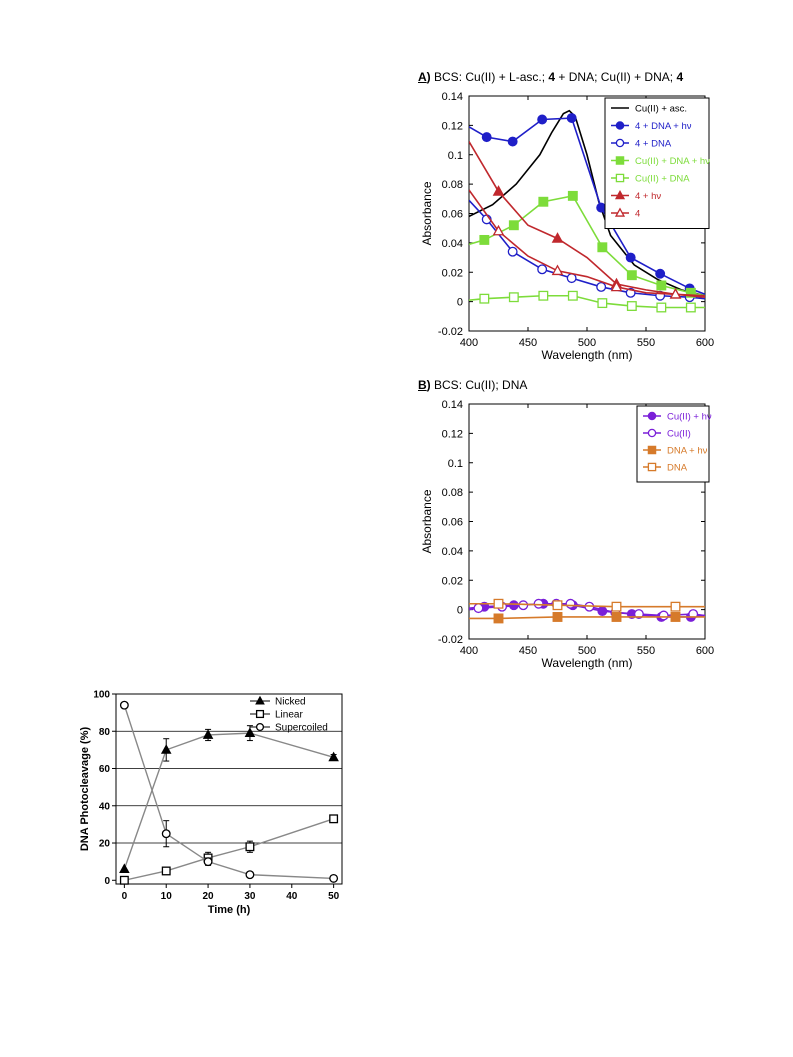 The height and width of the screenshot is (1057, 793). I want to click on legend-label: 4, so click(637, 214).